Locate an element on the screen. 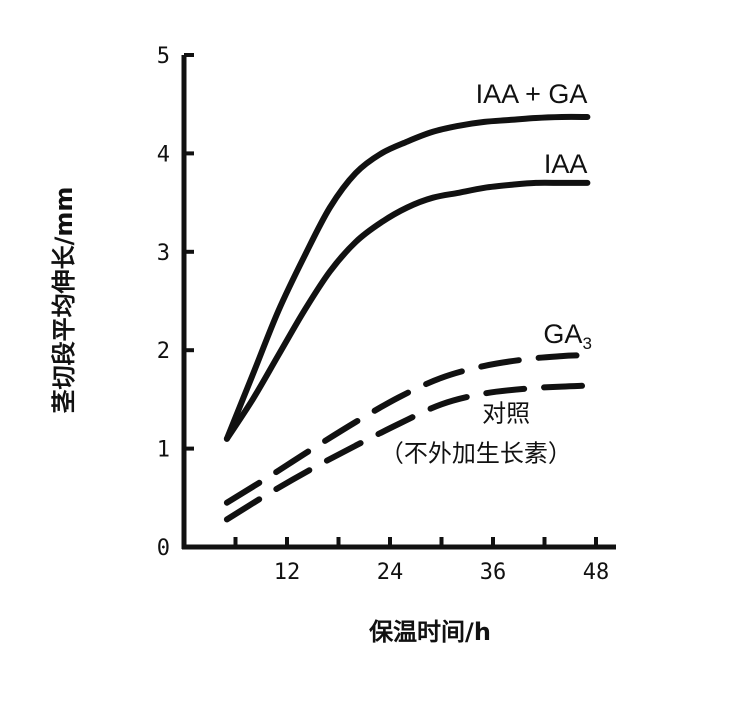  series-line-ga3 is located at coordinates (407, 429).